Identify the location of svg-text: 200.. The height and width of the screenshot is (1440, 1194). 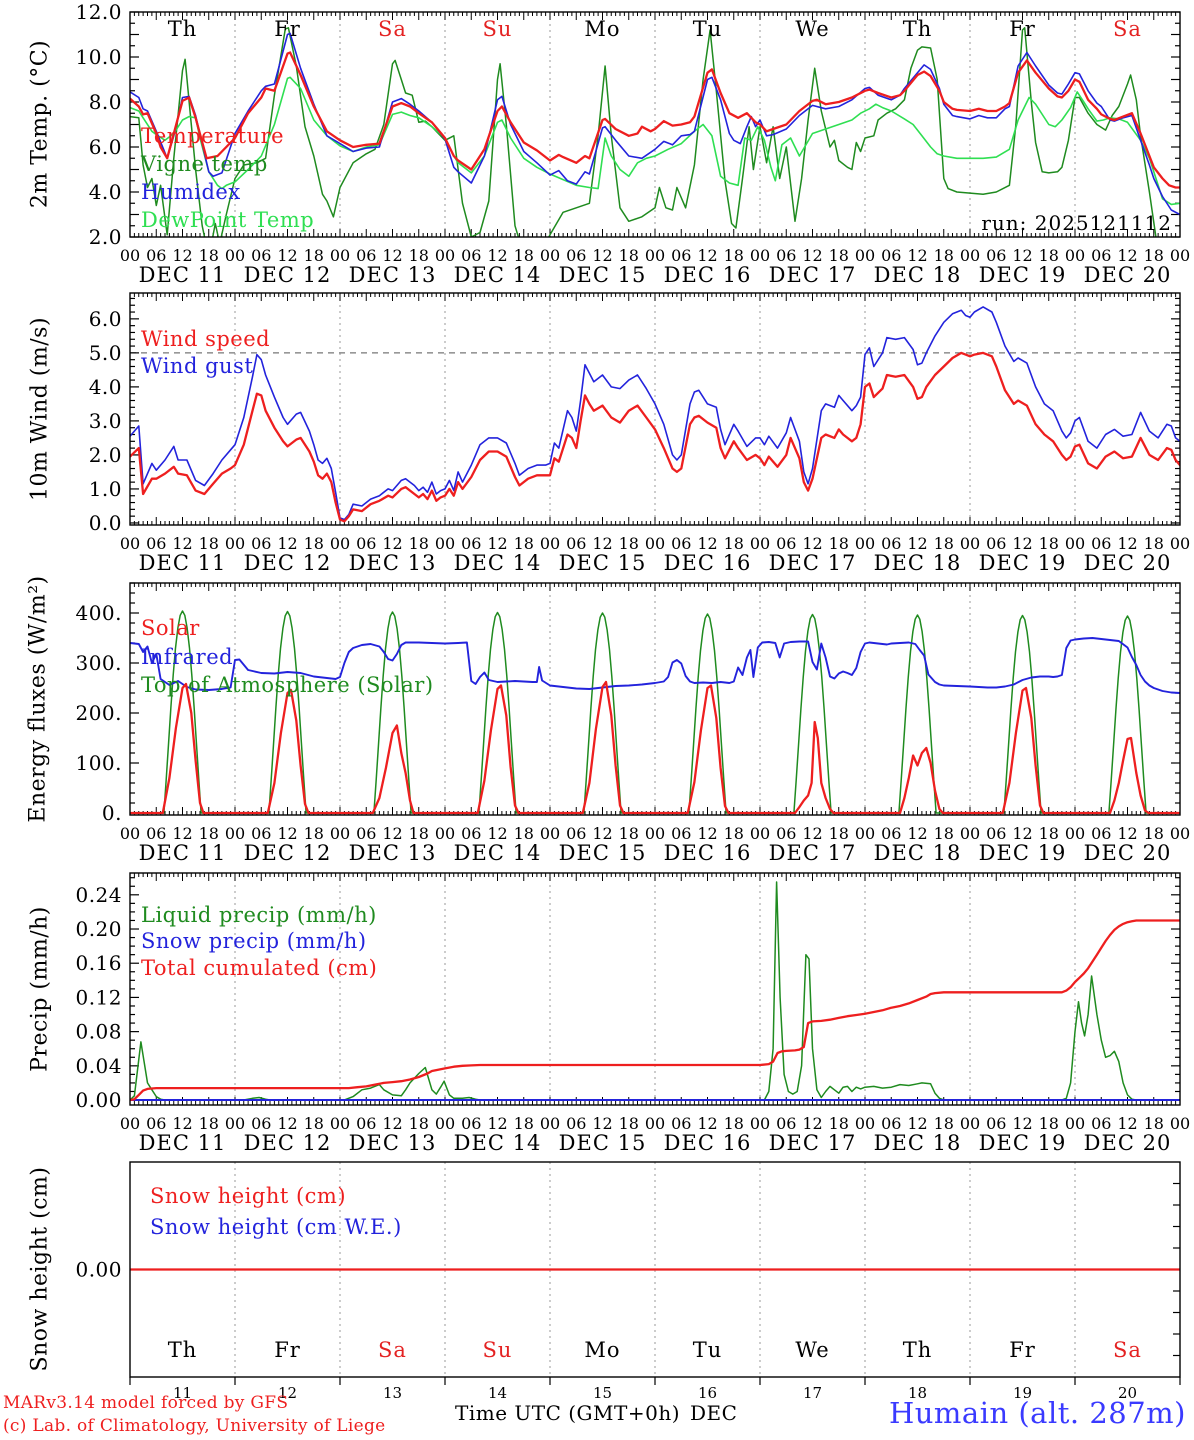
(98, 713).